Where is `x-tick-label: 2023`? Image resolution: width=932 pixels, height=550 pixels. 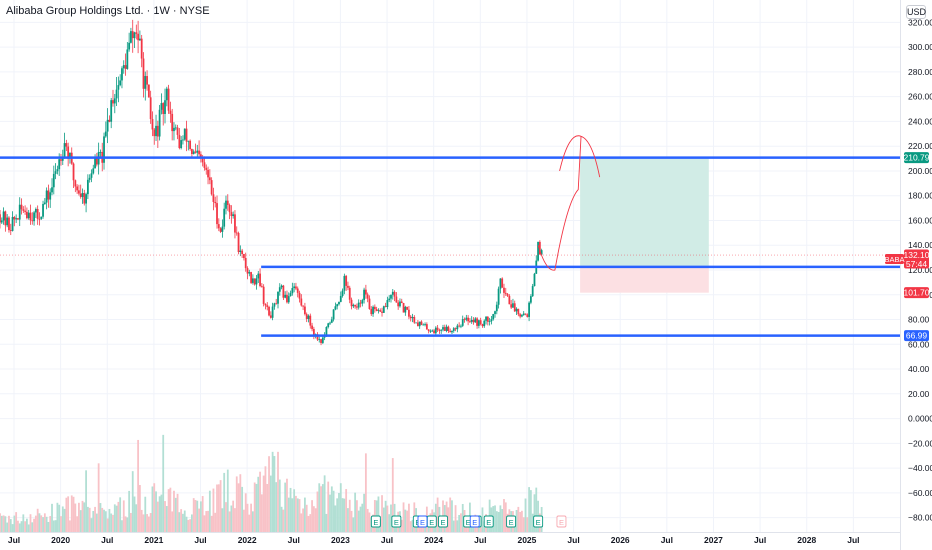 x-tick-label: 2023 is located at coordinates (340, 540).